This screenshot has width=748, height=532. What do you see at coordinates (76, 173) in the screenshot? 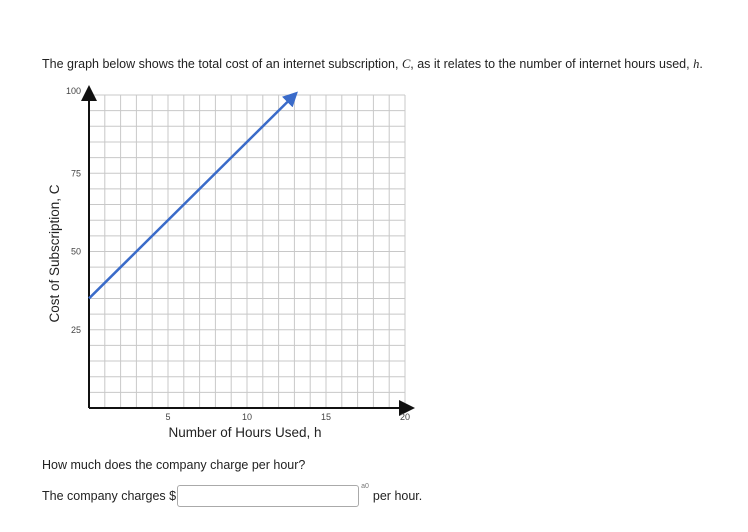
I see `y-tick-label: 75` at bounding box center [76, 173].